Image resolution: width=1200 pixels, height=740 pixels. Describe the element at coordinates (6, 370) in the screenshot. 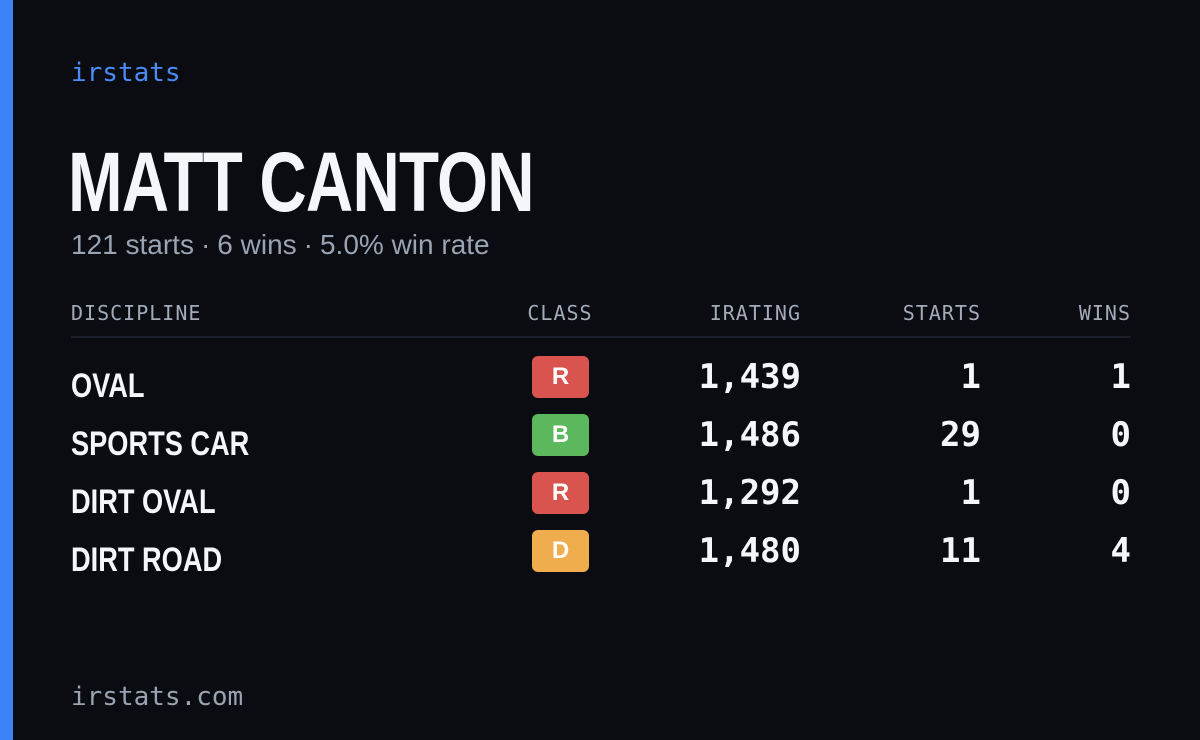

I see `accent-bar` at that location.